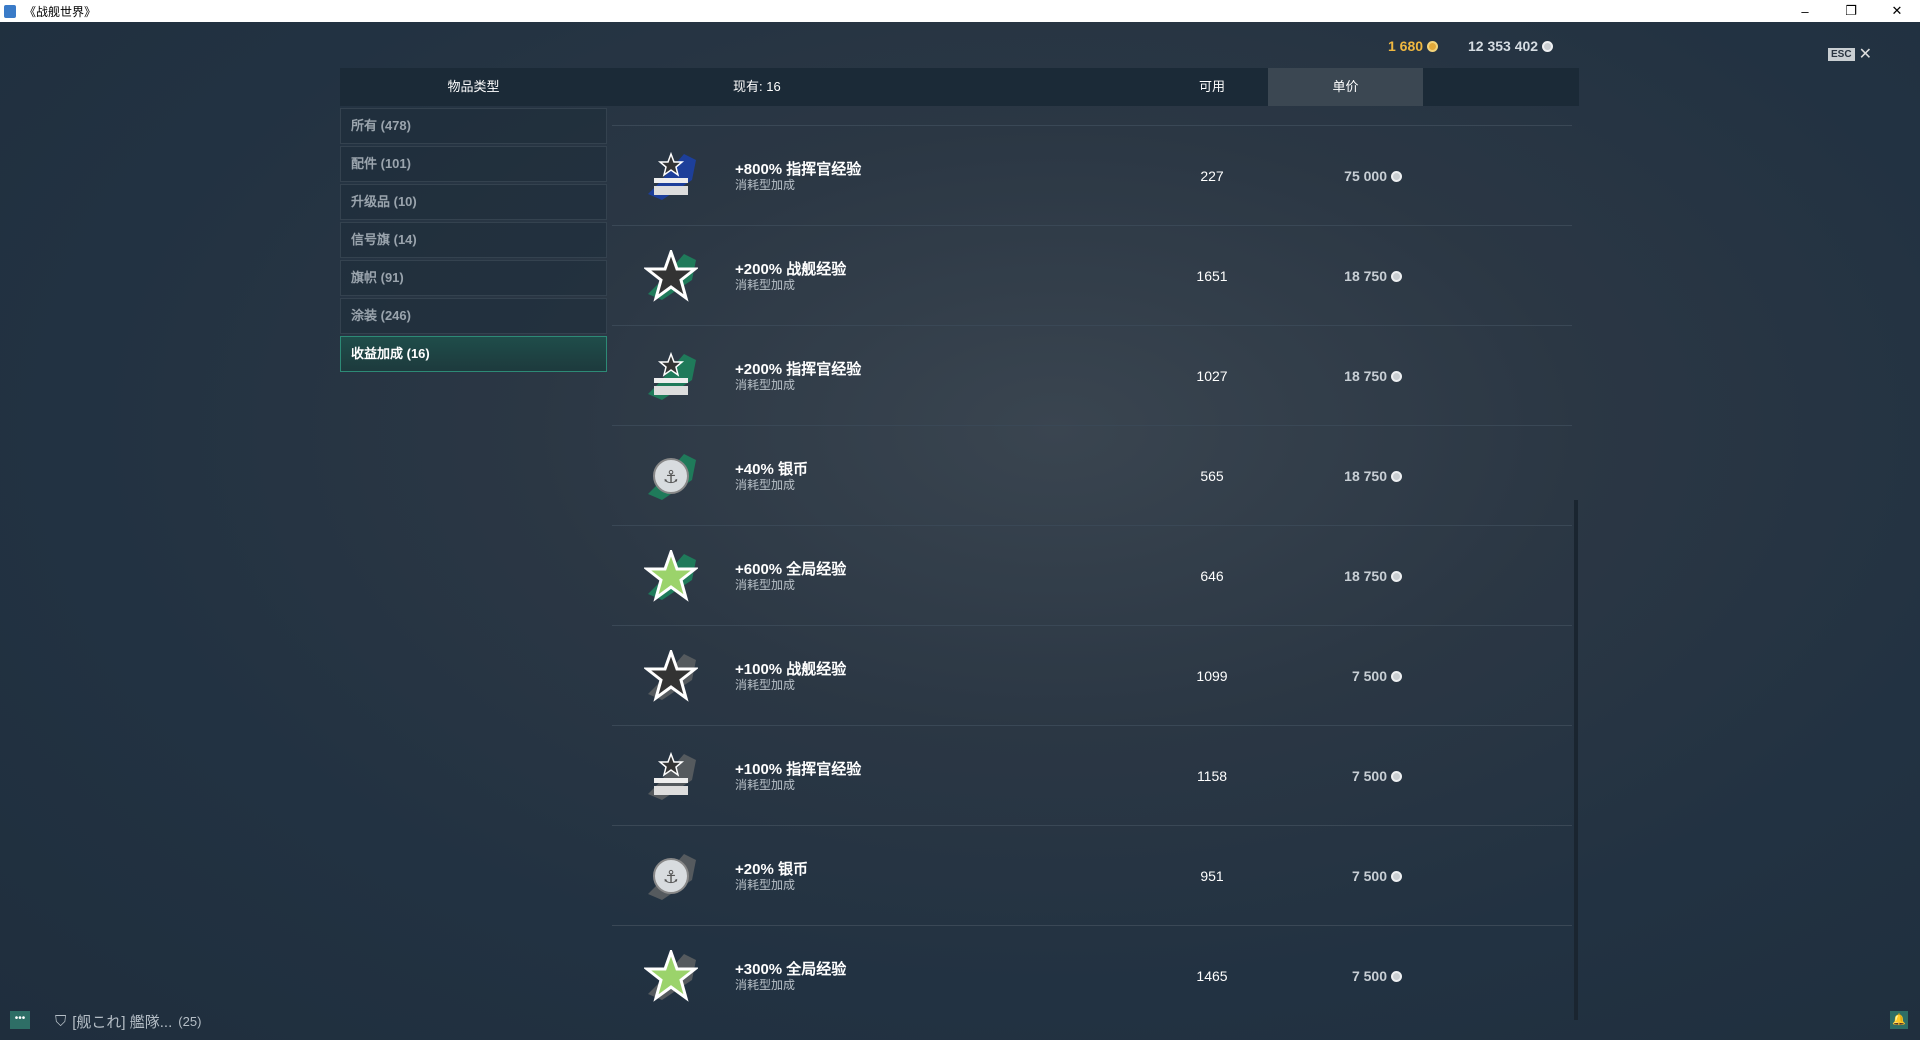 Image resolution: width=1920 pixels, height=1040 pixels. I want to click on sort-price: 单价, so click(1345, 87).